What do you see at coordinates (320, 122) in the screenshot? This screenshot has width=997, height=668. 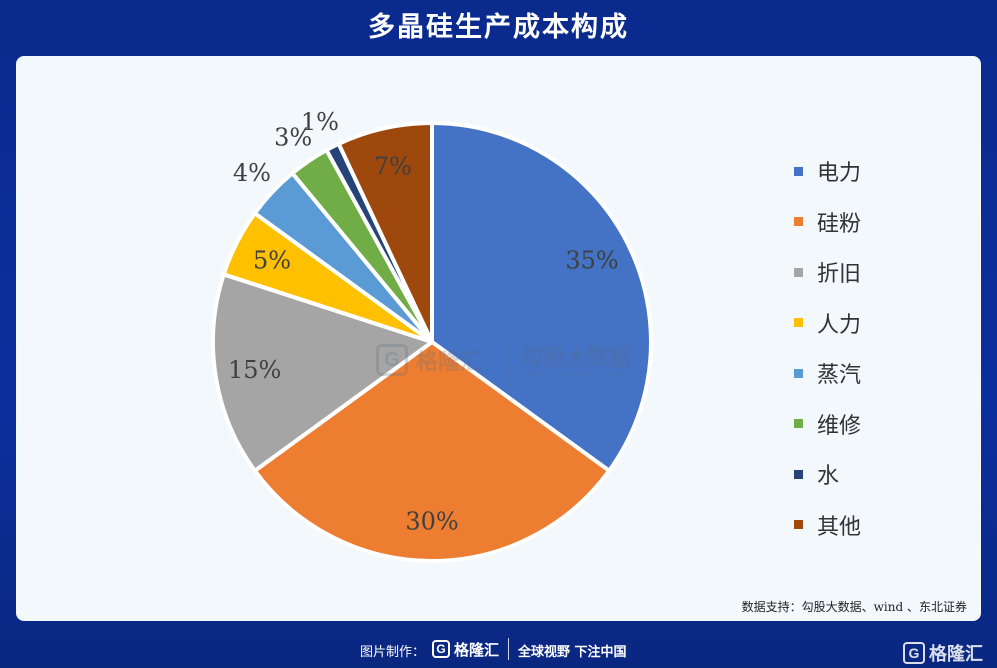 I see `pie-data-label-6: 1%` at bounding box center [320, 122].